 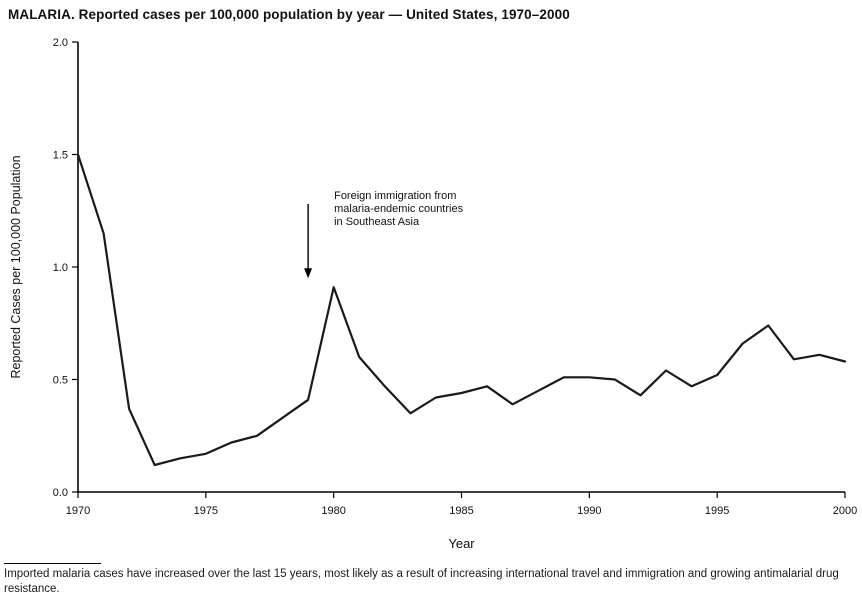 I want to click on annotation-text-line: in Southeast Asia, so click(x=377, y=222).